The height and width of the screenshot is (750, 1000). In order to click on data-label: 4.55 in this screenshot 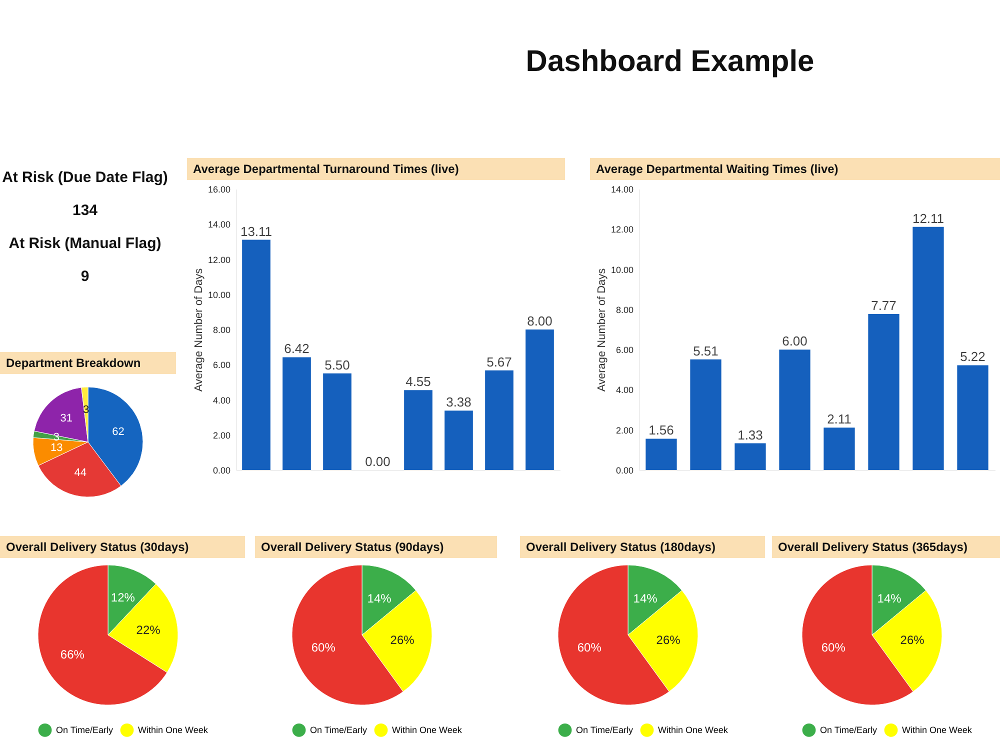, I will do `click(418, 382)`.